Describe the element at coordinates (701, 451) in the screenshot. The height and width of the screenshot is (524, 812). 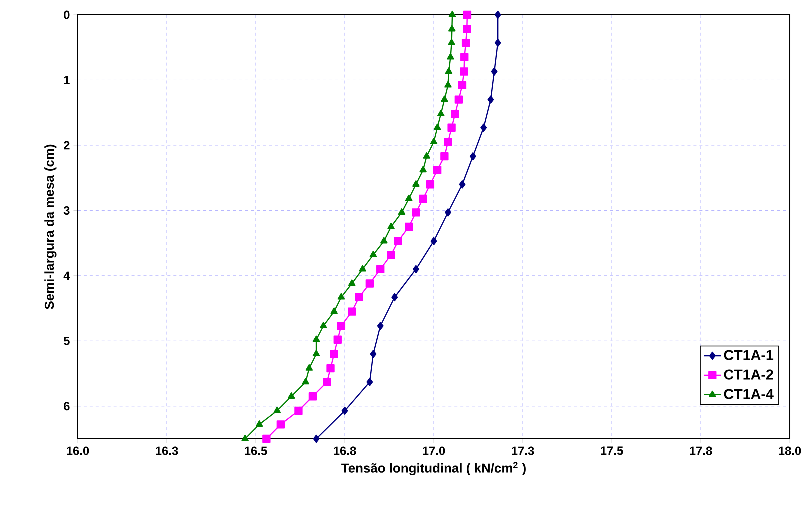
I see `x-tick-label: 17.8` at that location.